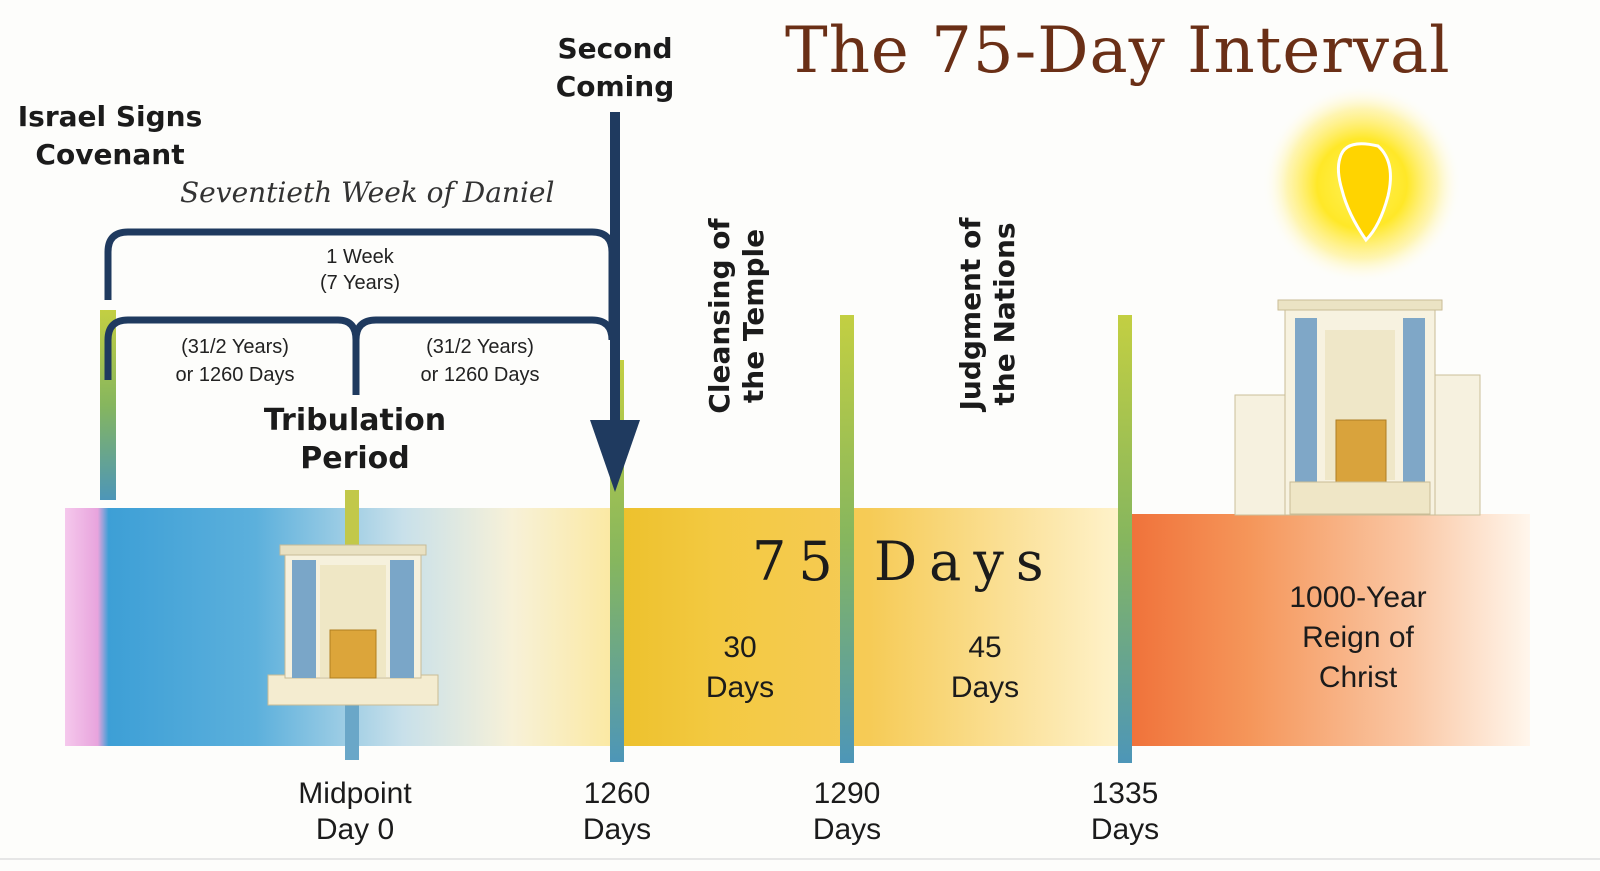  Describe the element at coordinates (355, 420) in the screenshot. I see `label-line: Tribulation` at that location.